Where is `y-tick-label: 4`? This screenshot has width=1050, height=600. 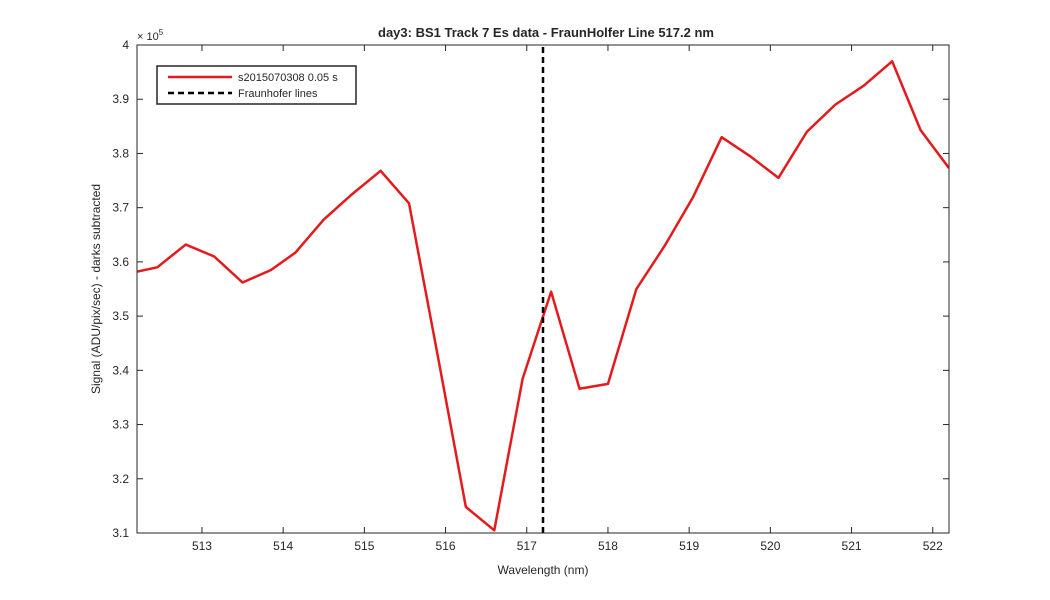
y-tick-label: 4 is located at coordinates (125, 45).